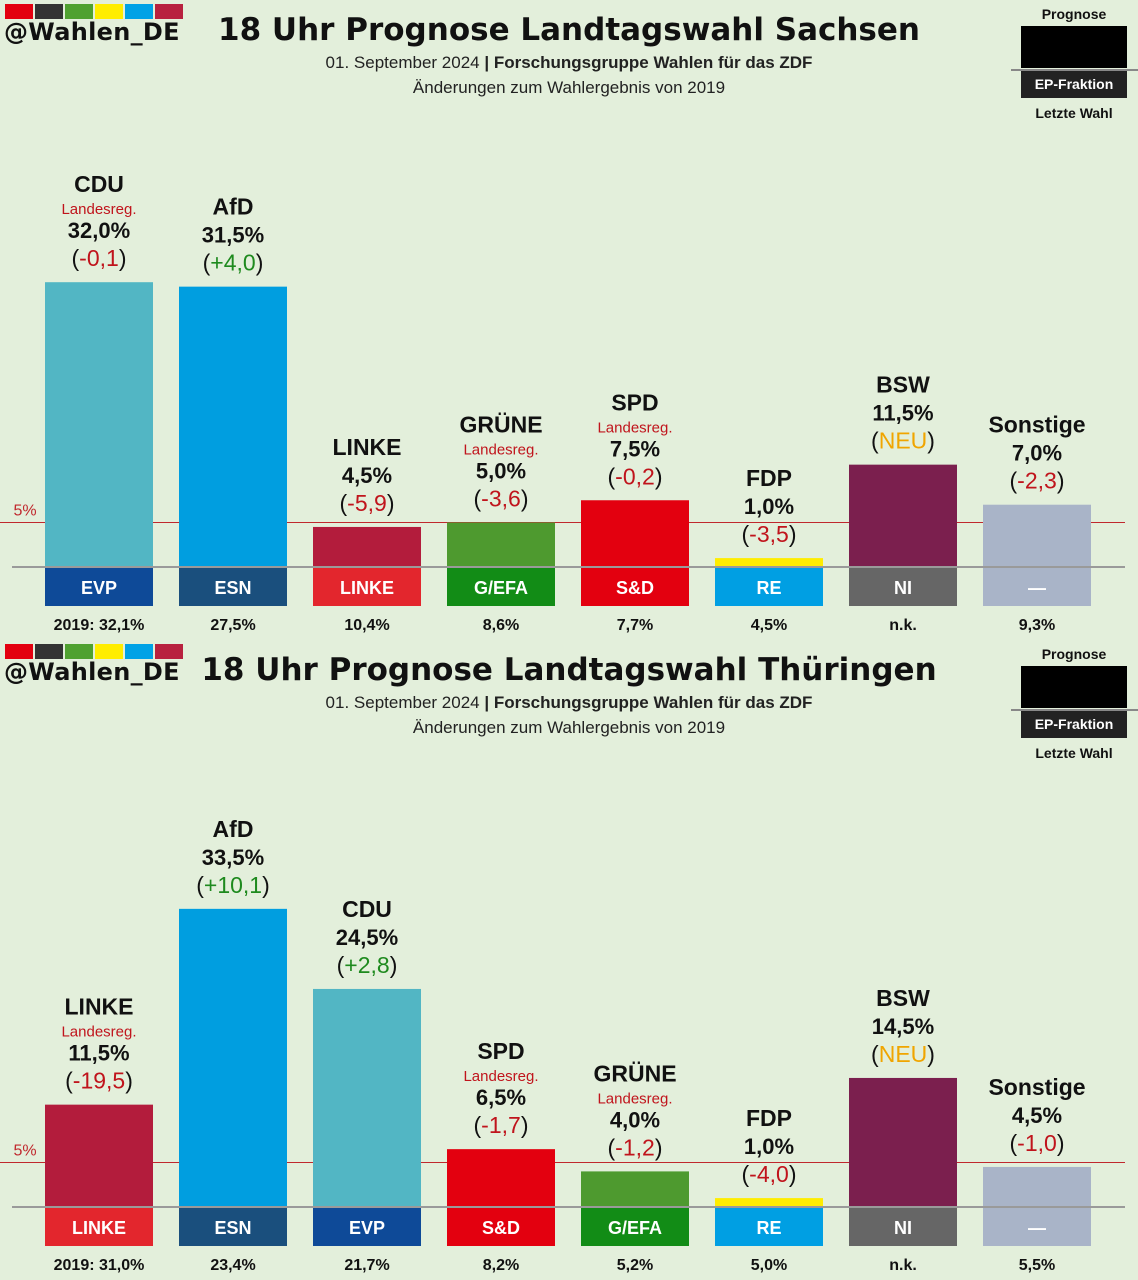  Describe the element at coordinates (903, 998) in the screenshot. I see `party-label: BSW` at that location.